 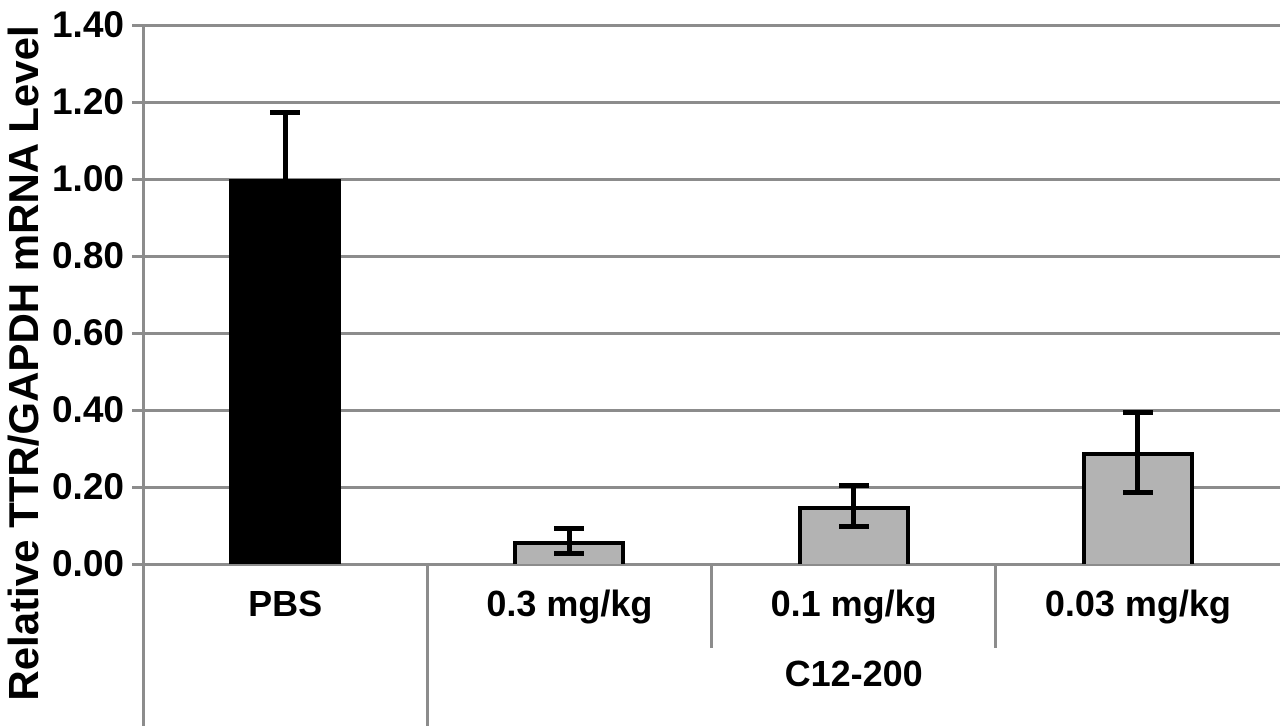 What do you see at coordinates (569, 603) in the screenshot?
I see `category-label: 0.3 mg/kg` at bounding box center [569, 603].